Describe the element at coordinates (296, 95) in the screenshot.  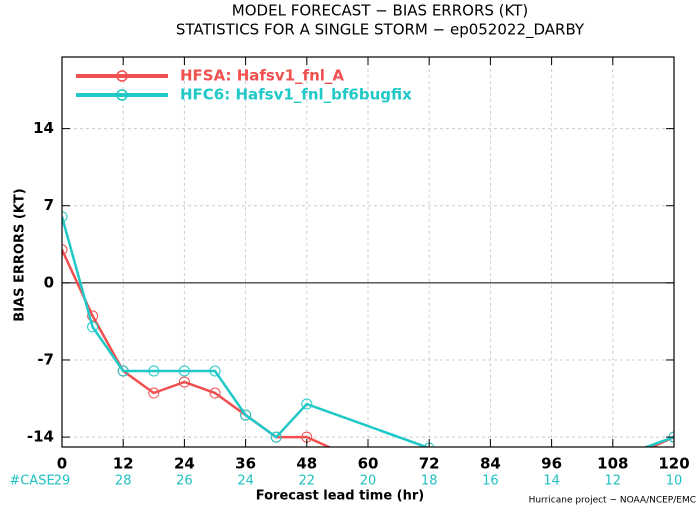
I see `legend-label: HFC6: Hafsv1_fnl_bf6bugfix` at that location.